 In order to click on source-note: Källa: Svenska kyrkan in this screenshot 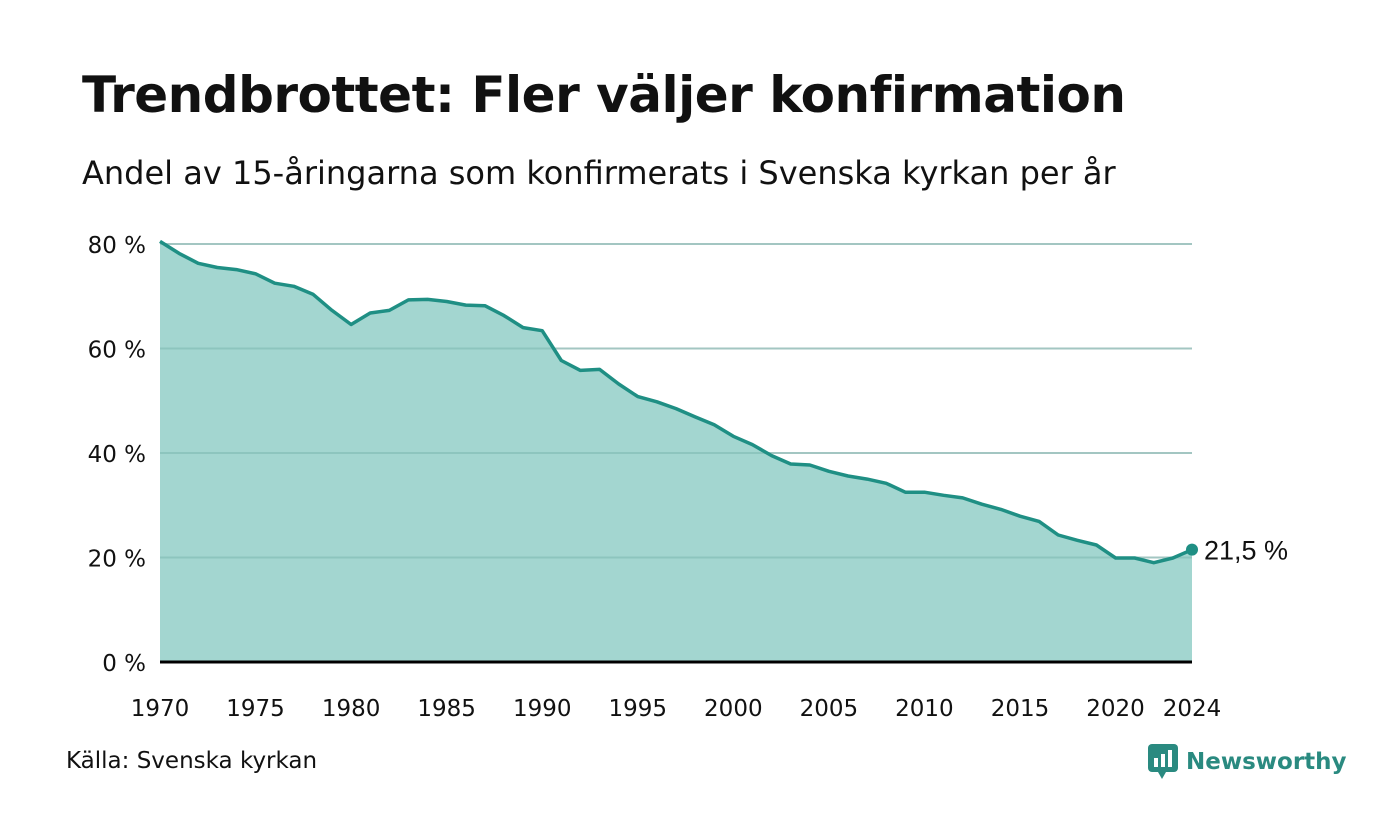, I will do `click(192, 761)`.